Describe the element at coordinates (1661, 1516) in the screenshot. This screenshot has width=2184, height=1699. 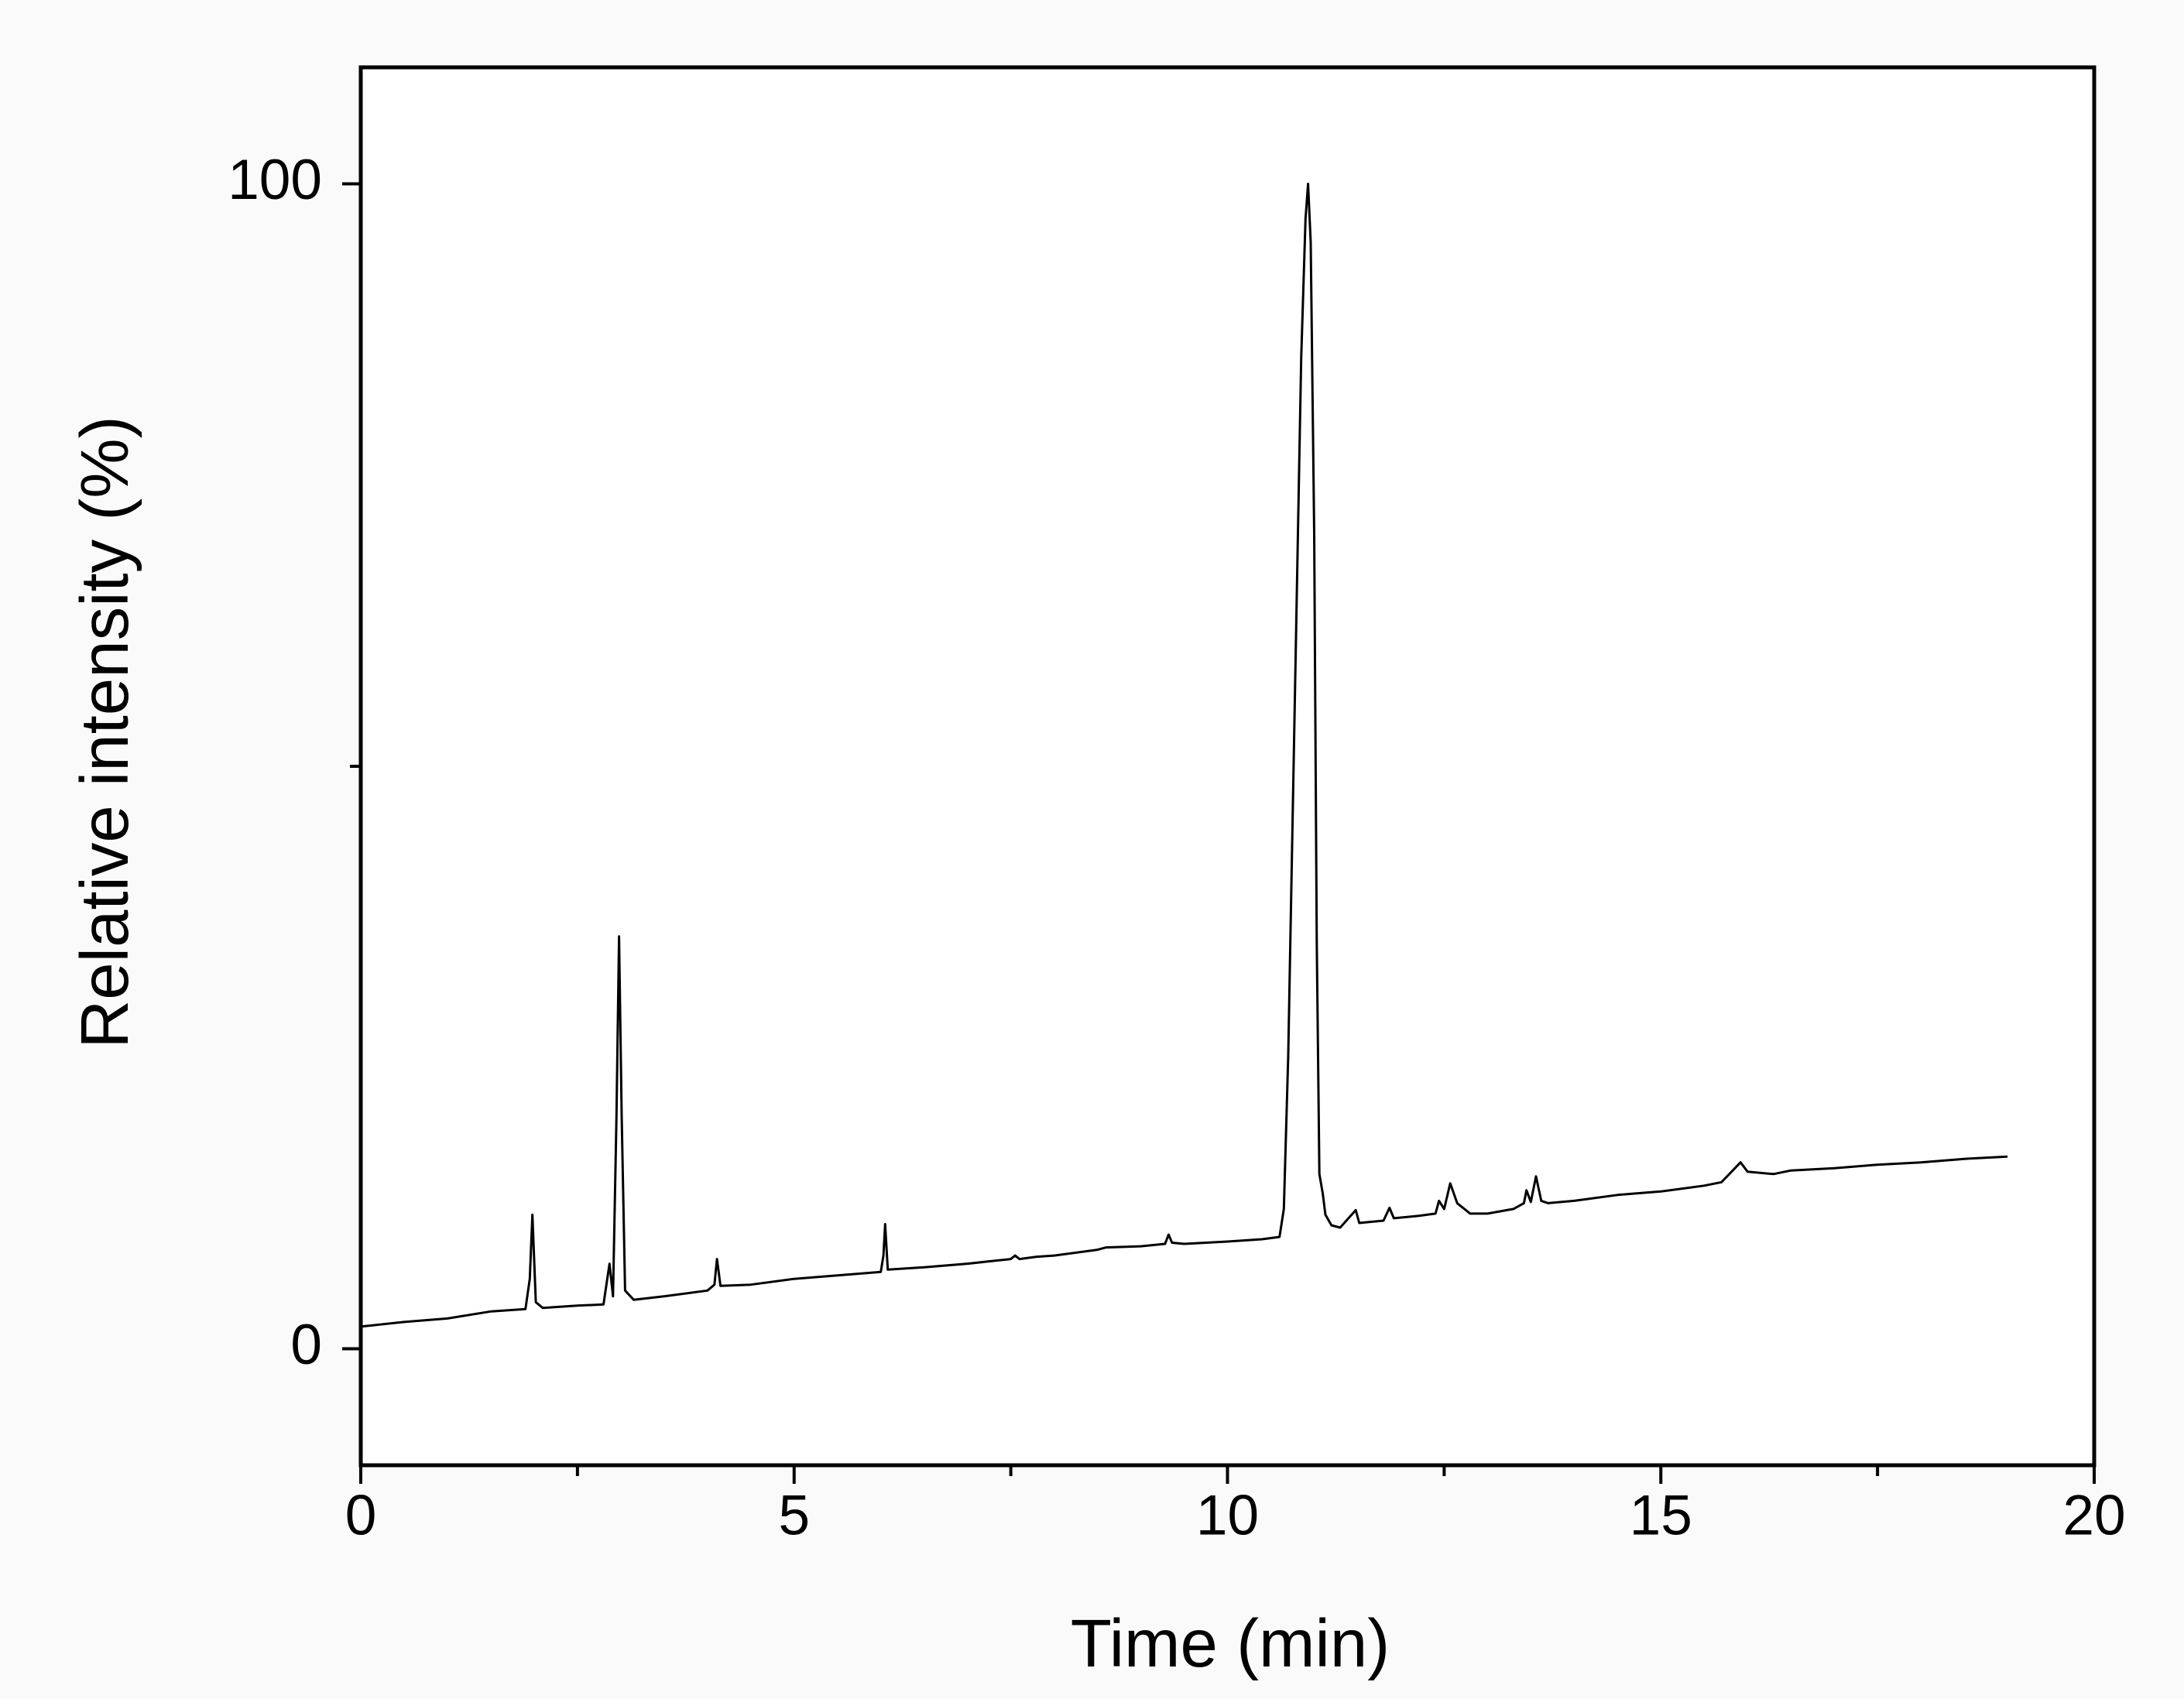
I see `x-tick-label: 15` at that location.